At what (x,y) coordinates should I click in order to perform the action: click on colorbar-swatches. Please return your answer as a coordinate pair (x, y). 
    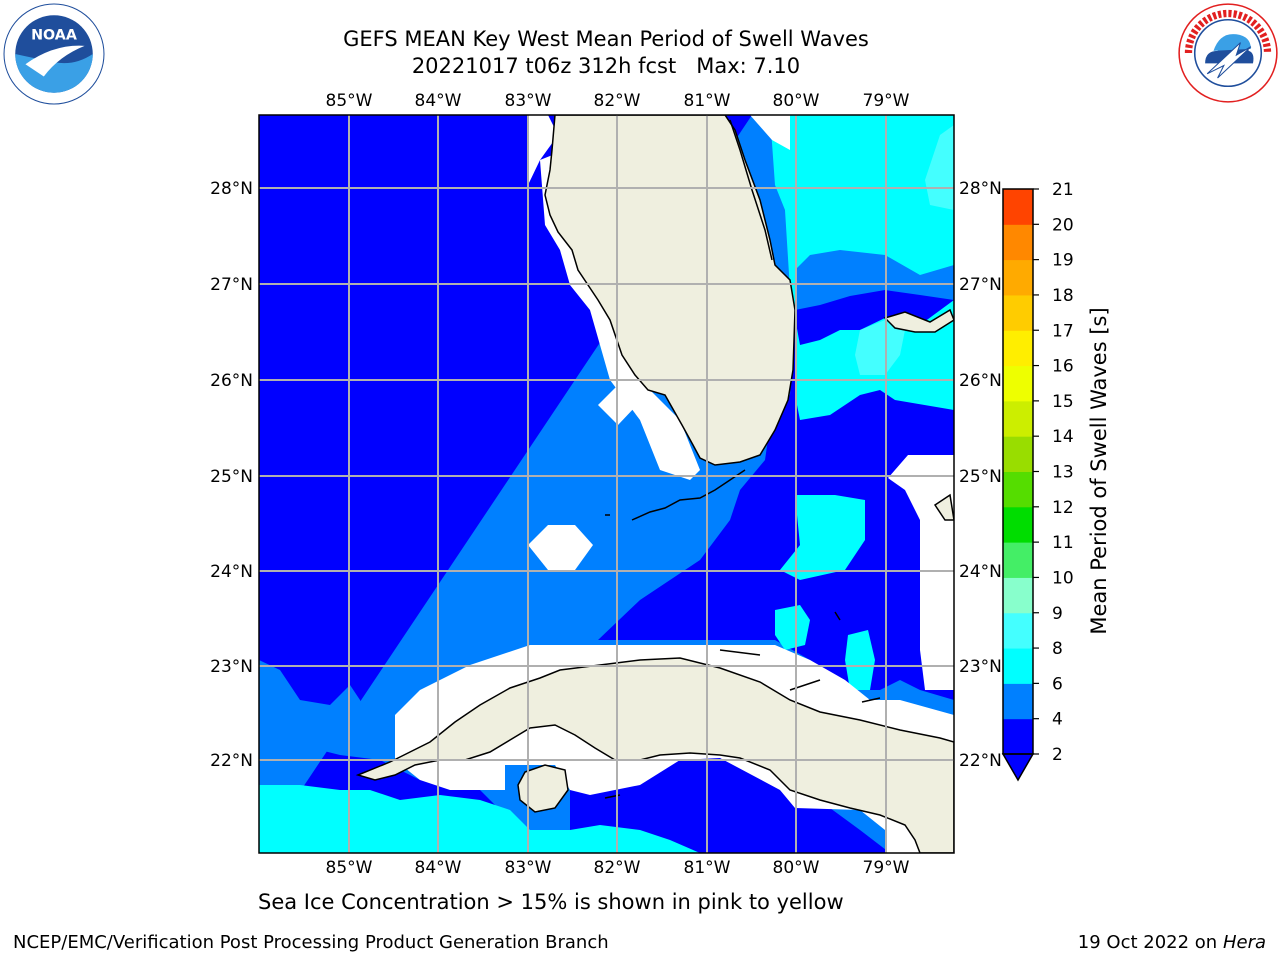
    Looking at the image, I should click on (1018, 485).